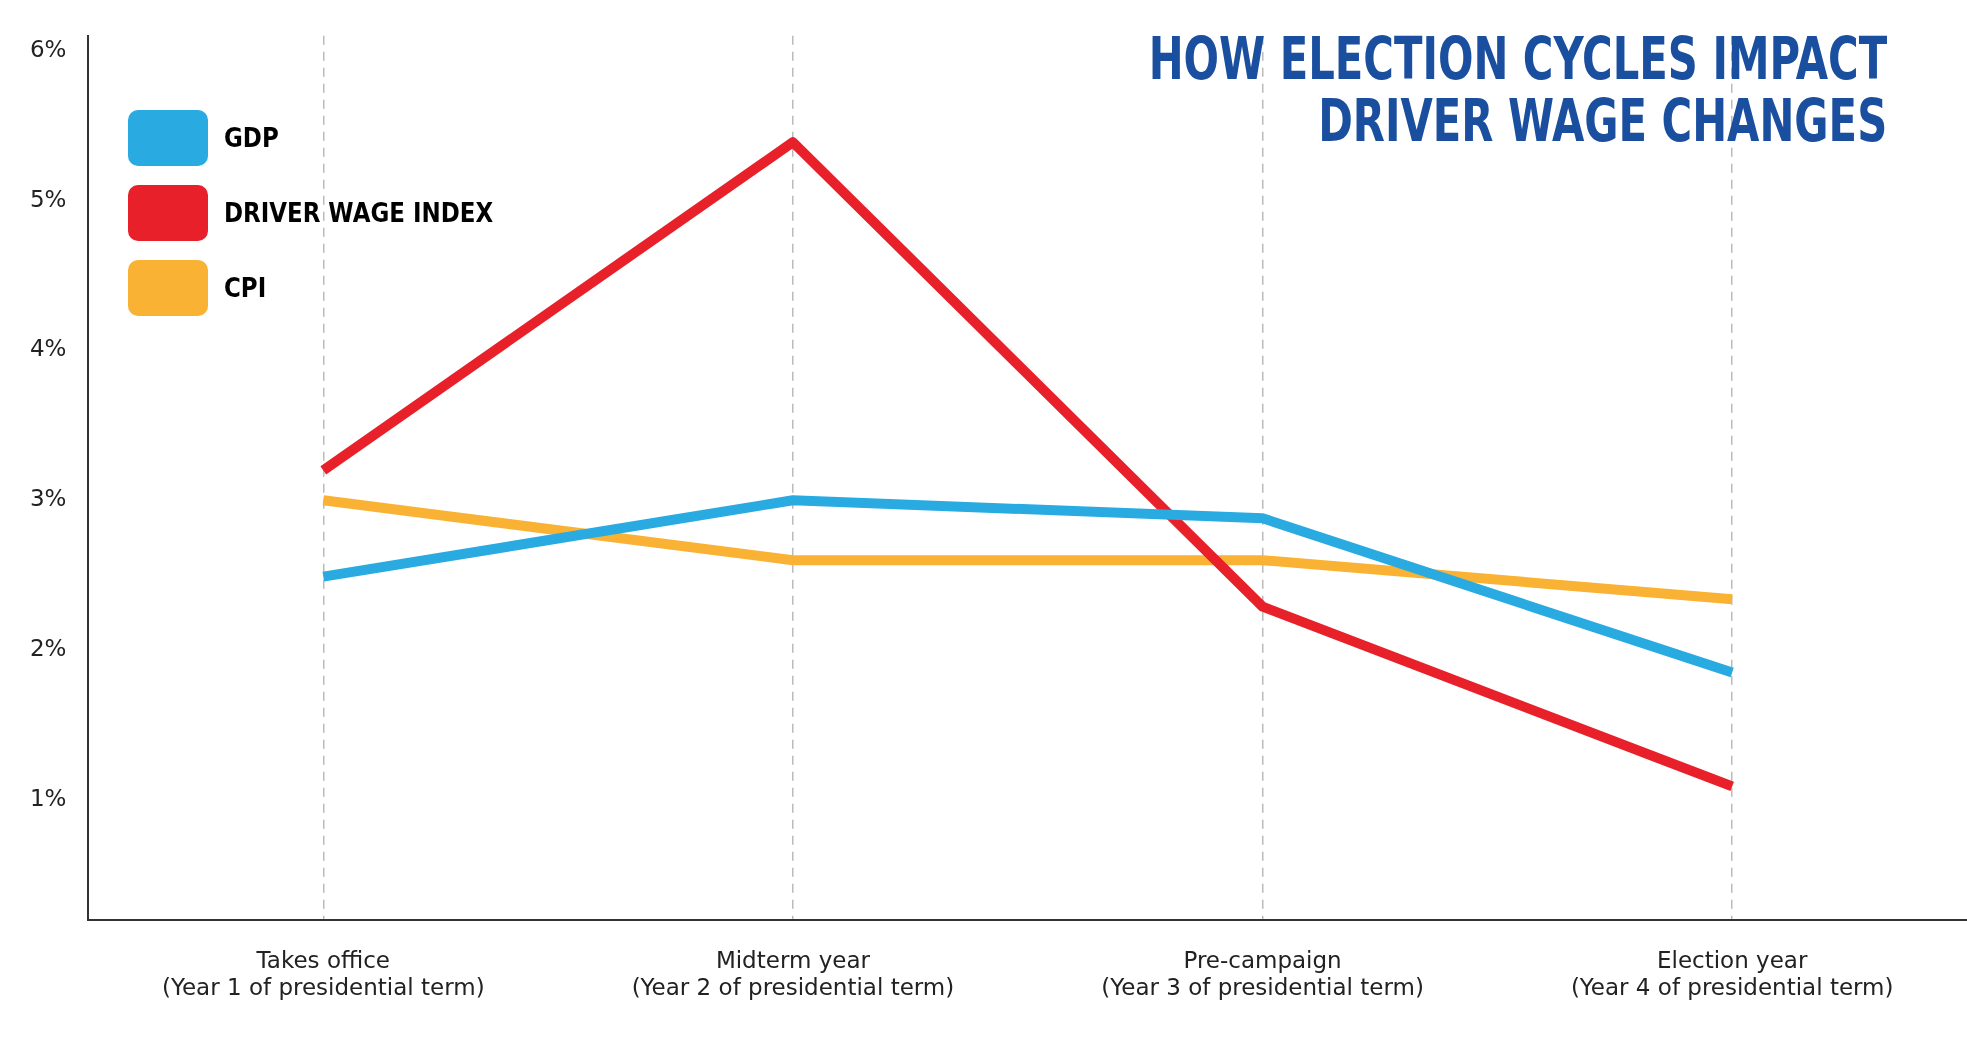  I want to click on chart-title: HOW ELECTION CYCLES IMPACT DRIVER WAGE CHANGES, so click(1517, 90).